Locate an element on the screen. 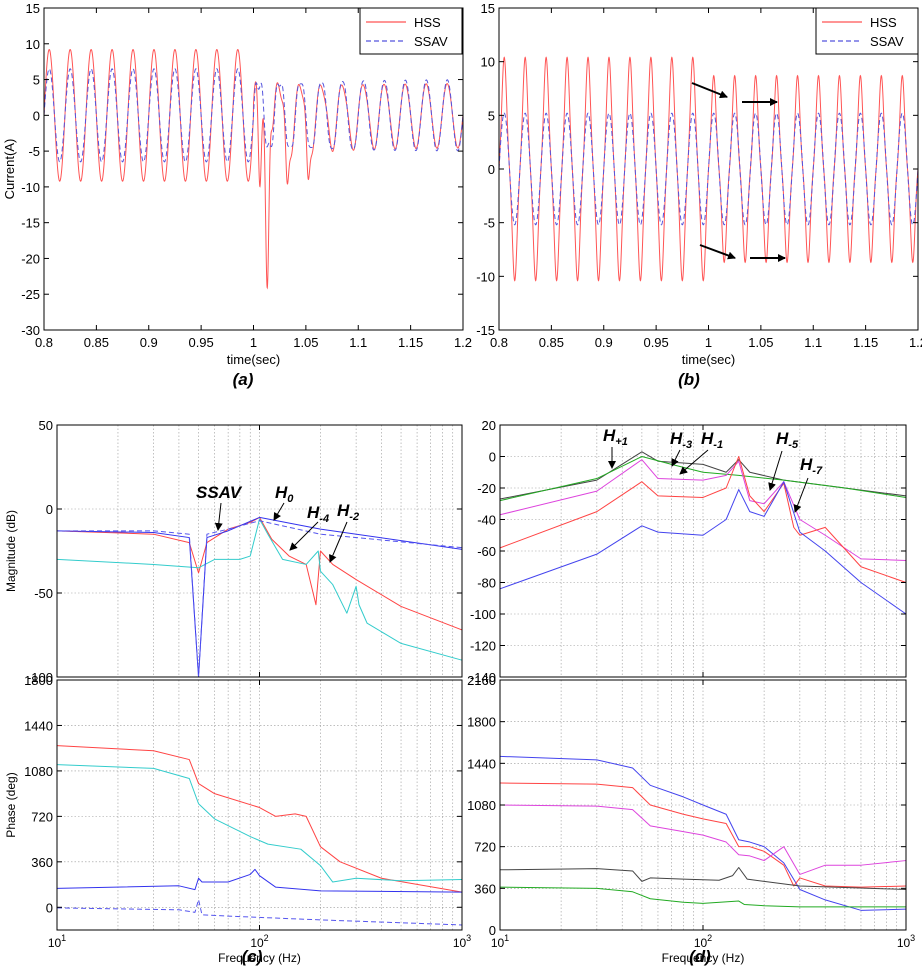 The image size is (922, 969). annotation-h+1: H+1 is located at coordinates (615, 437).